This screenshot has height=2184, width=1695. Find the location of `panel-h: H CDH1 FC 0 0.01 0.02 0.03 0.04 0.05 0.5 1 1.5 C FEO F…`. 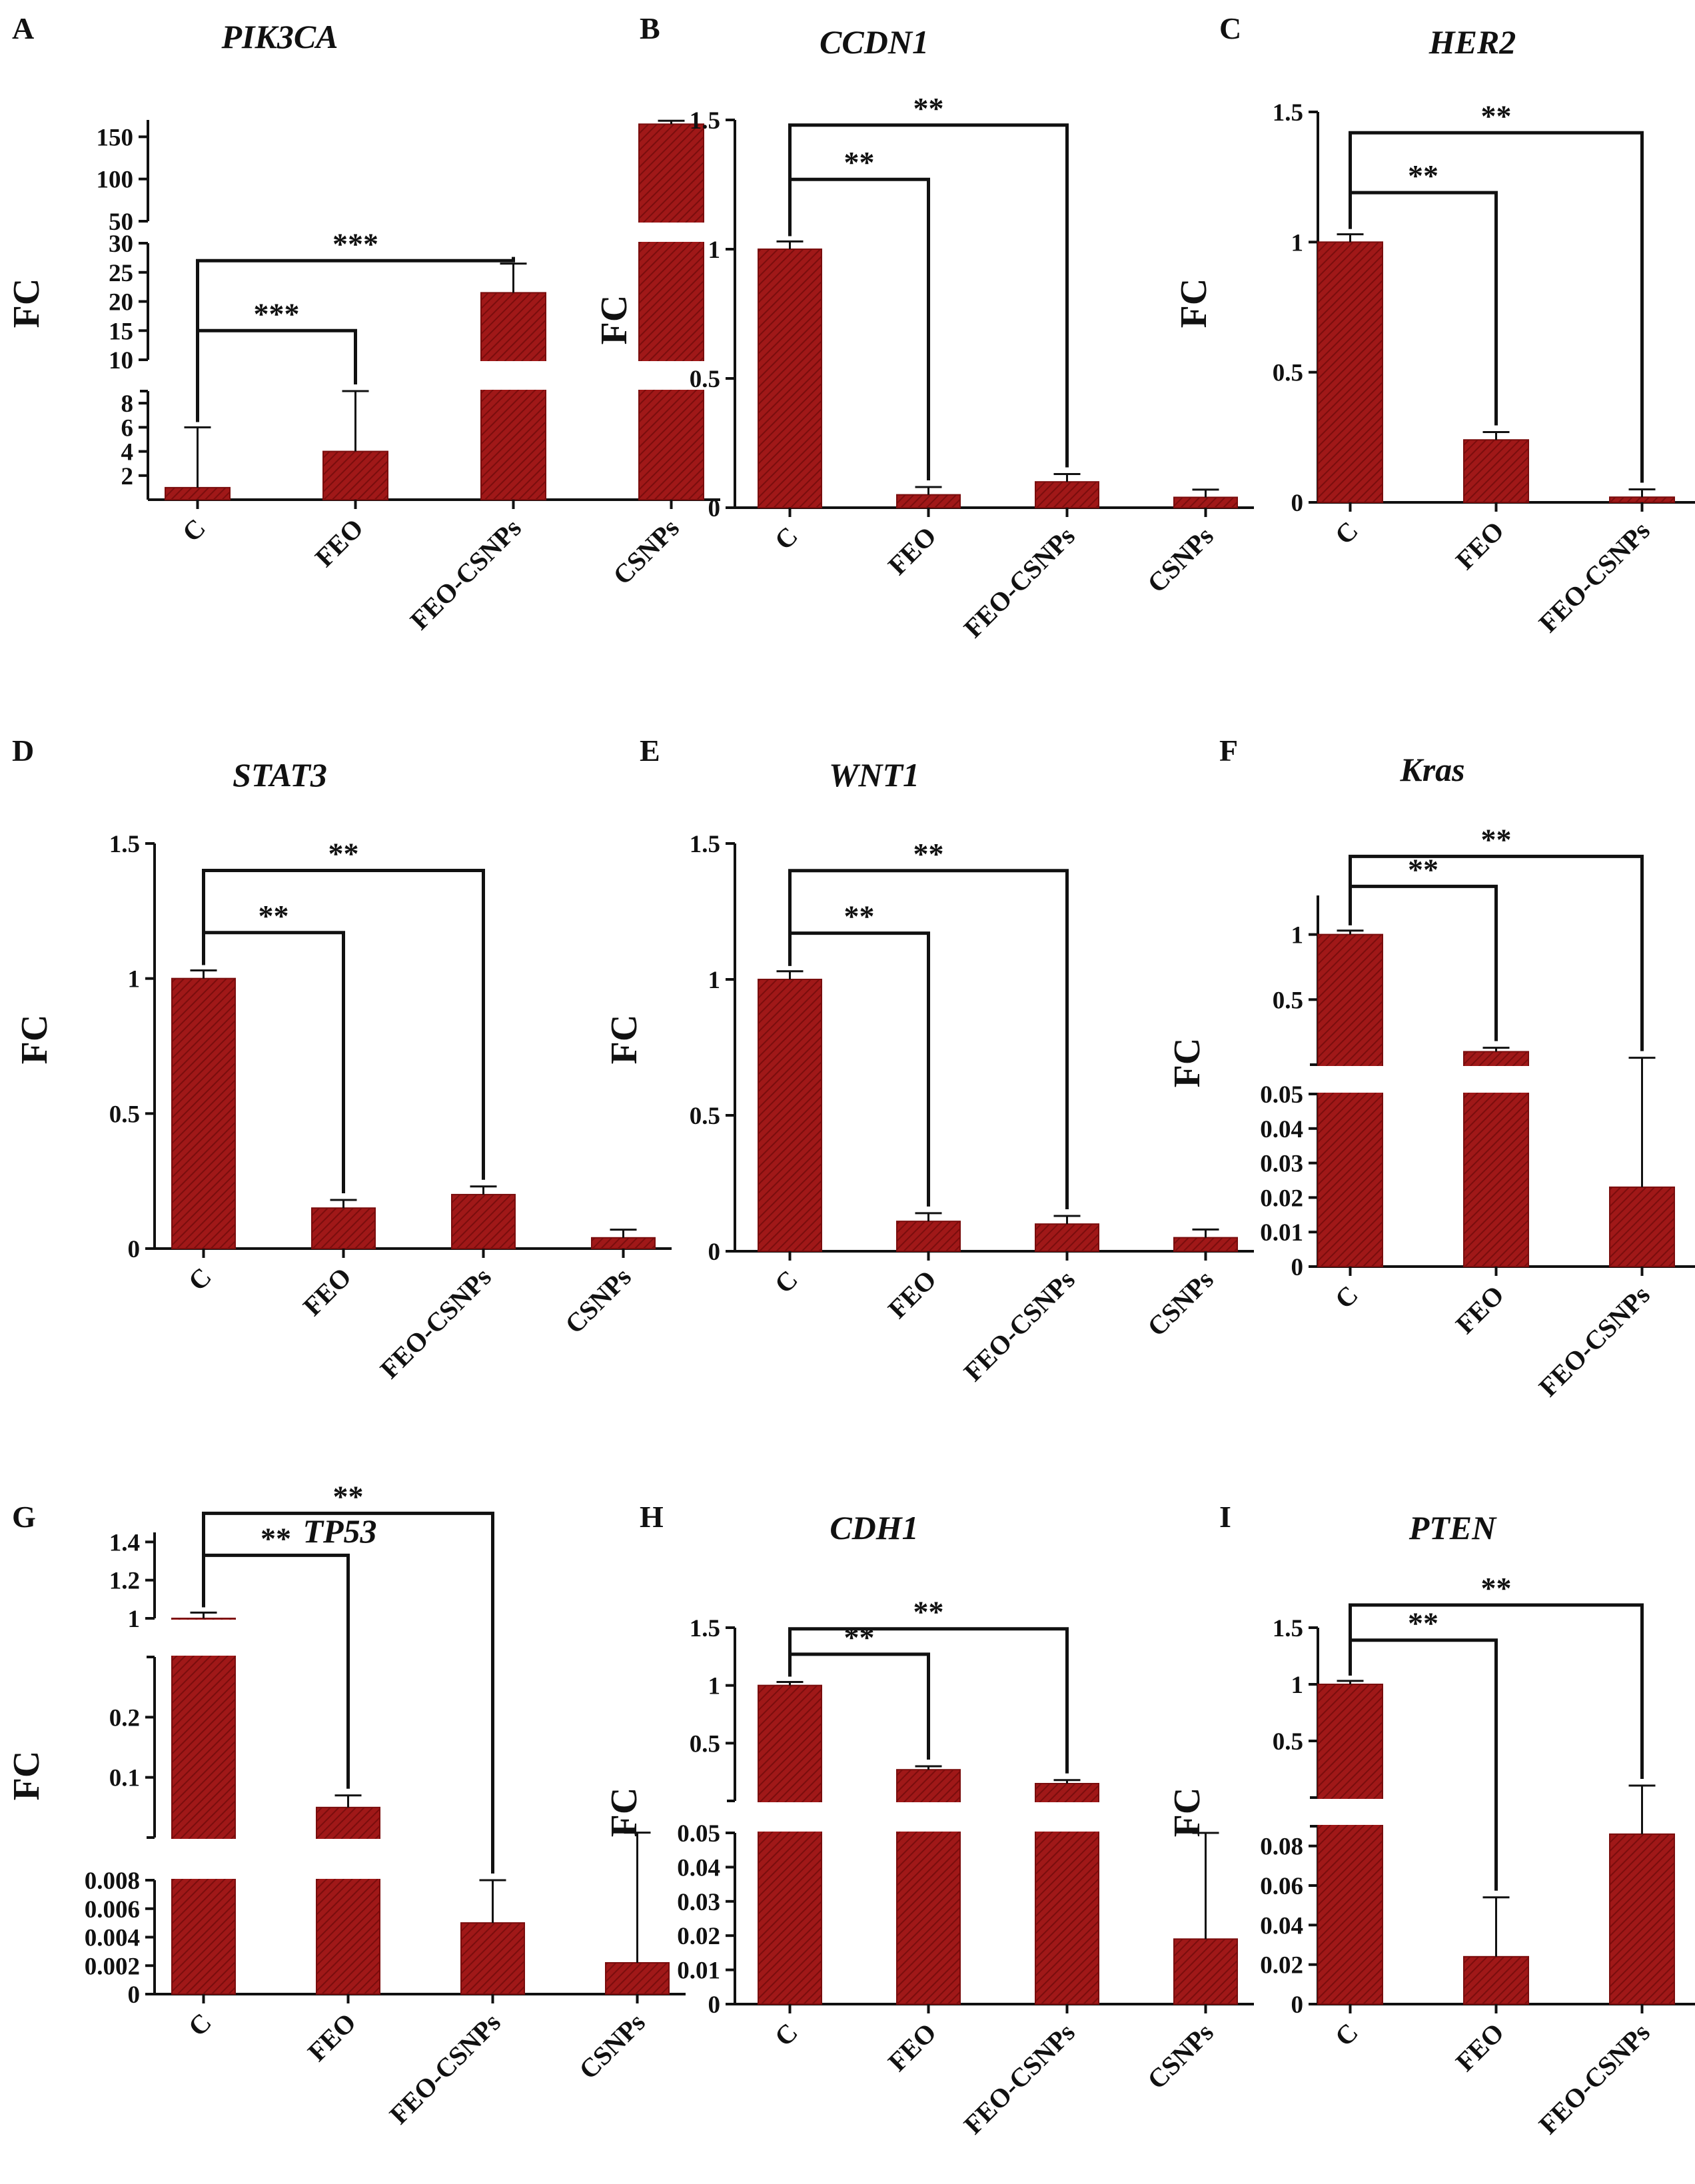

panel-h: H CDH1 FC 0 0.01 0.02 0.03 0.04 0.05 0.5 1 1.5 C FEO F… is located at coordinates (929, 1820).